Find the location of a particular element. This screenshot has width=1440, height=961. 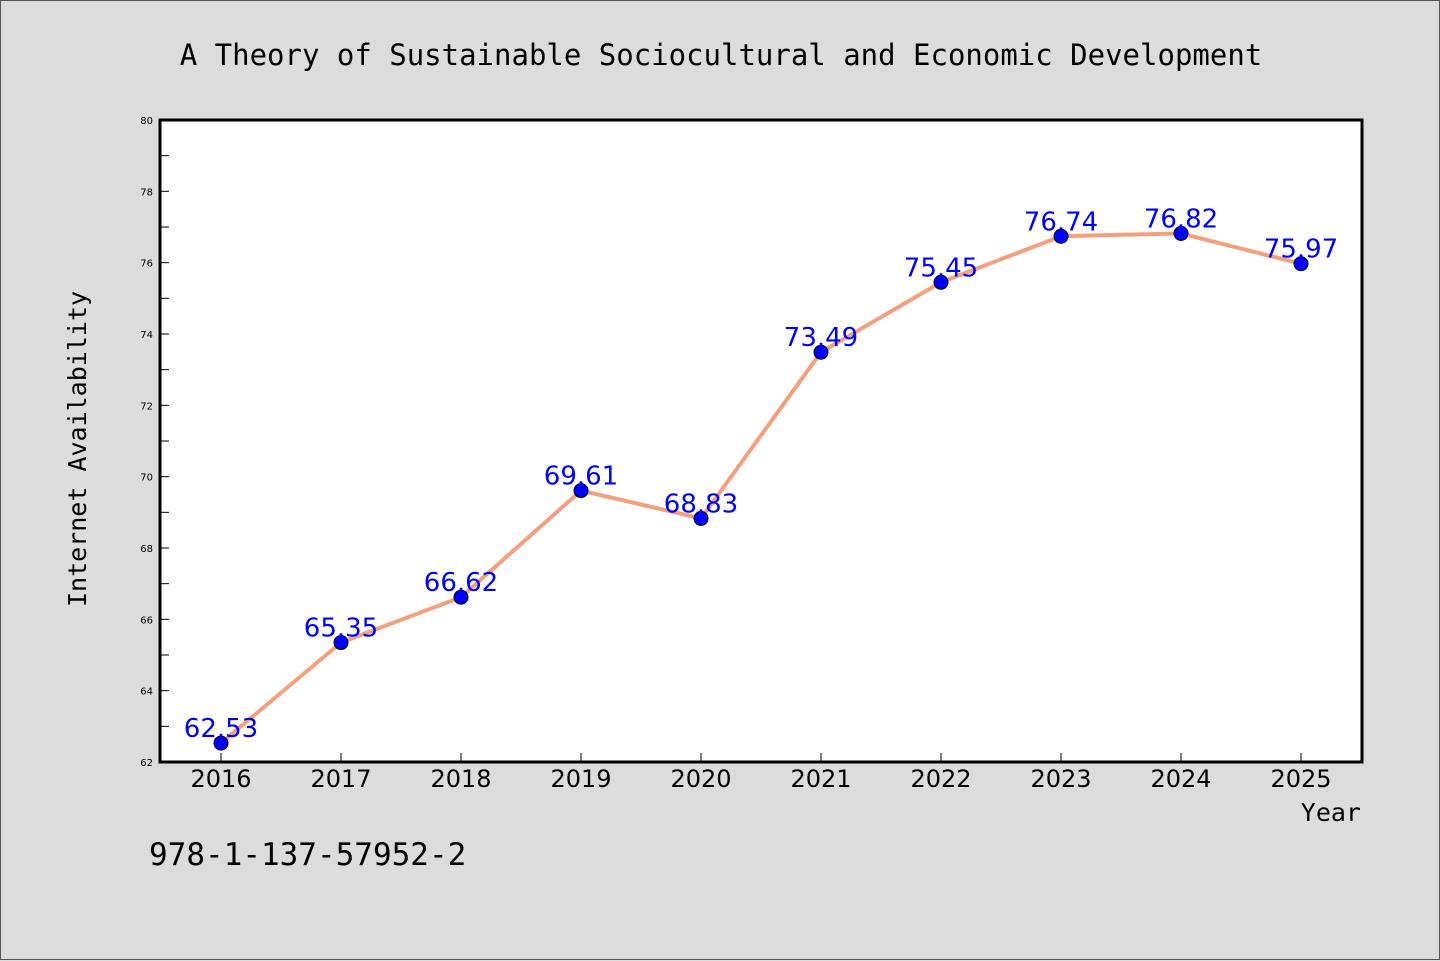

x-tick-label: 2018 is located at coordinates (460, 779).